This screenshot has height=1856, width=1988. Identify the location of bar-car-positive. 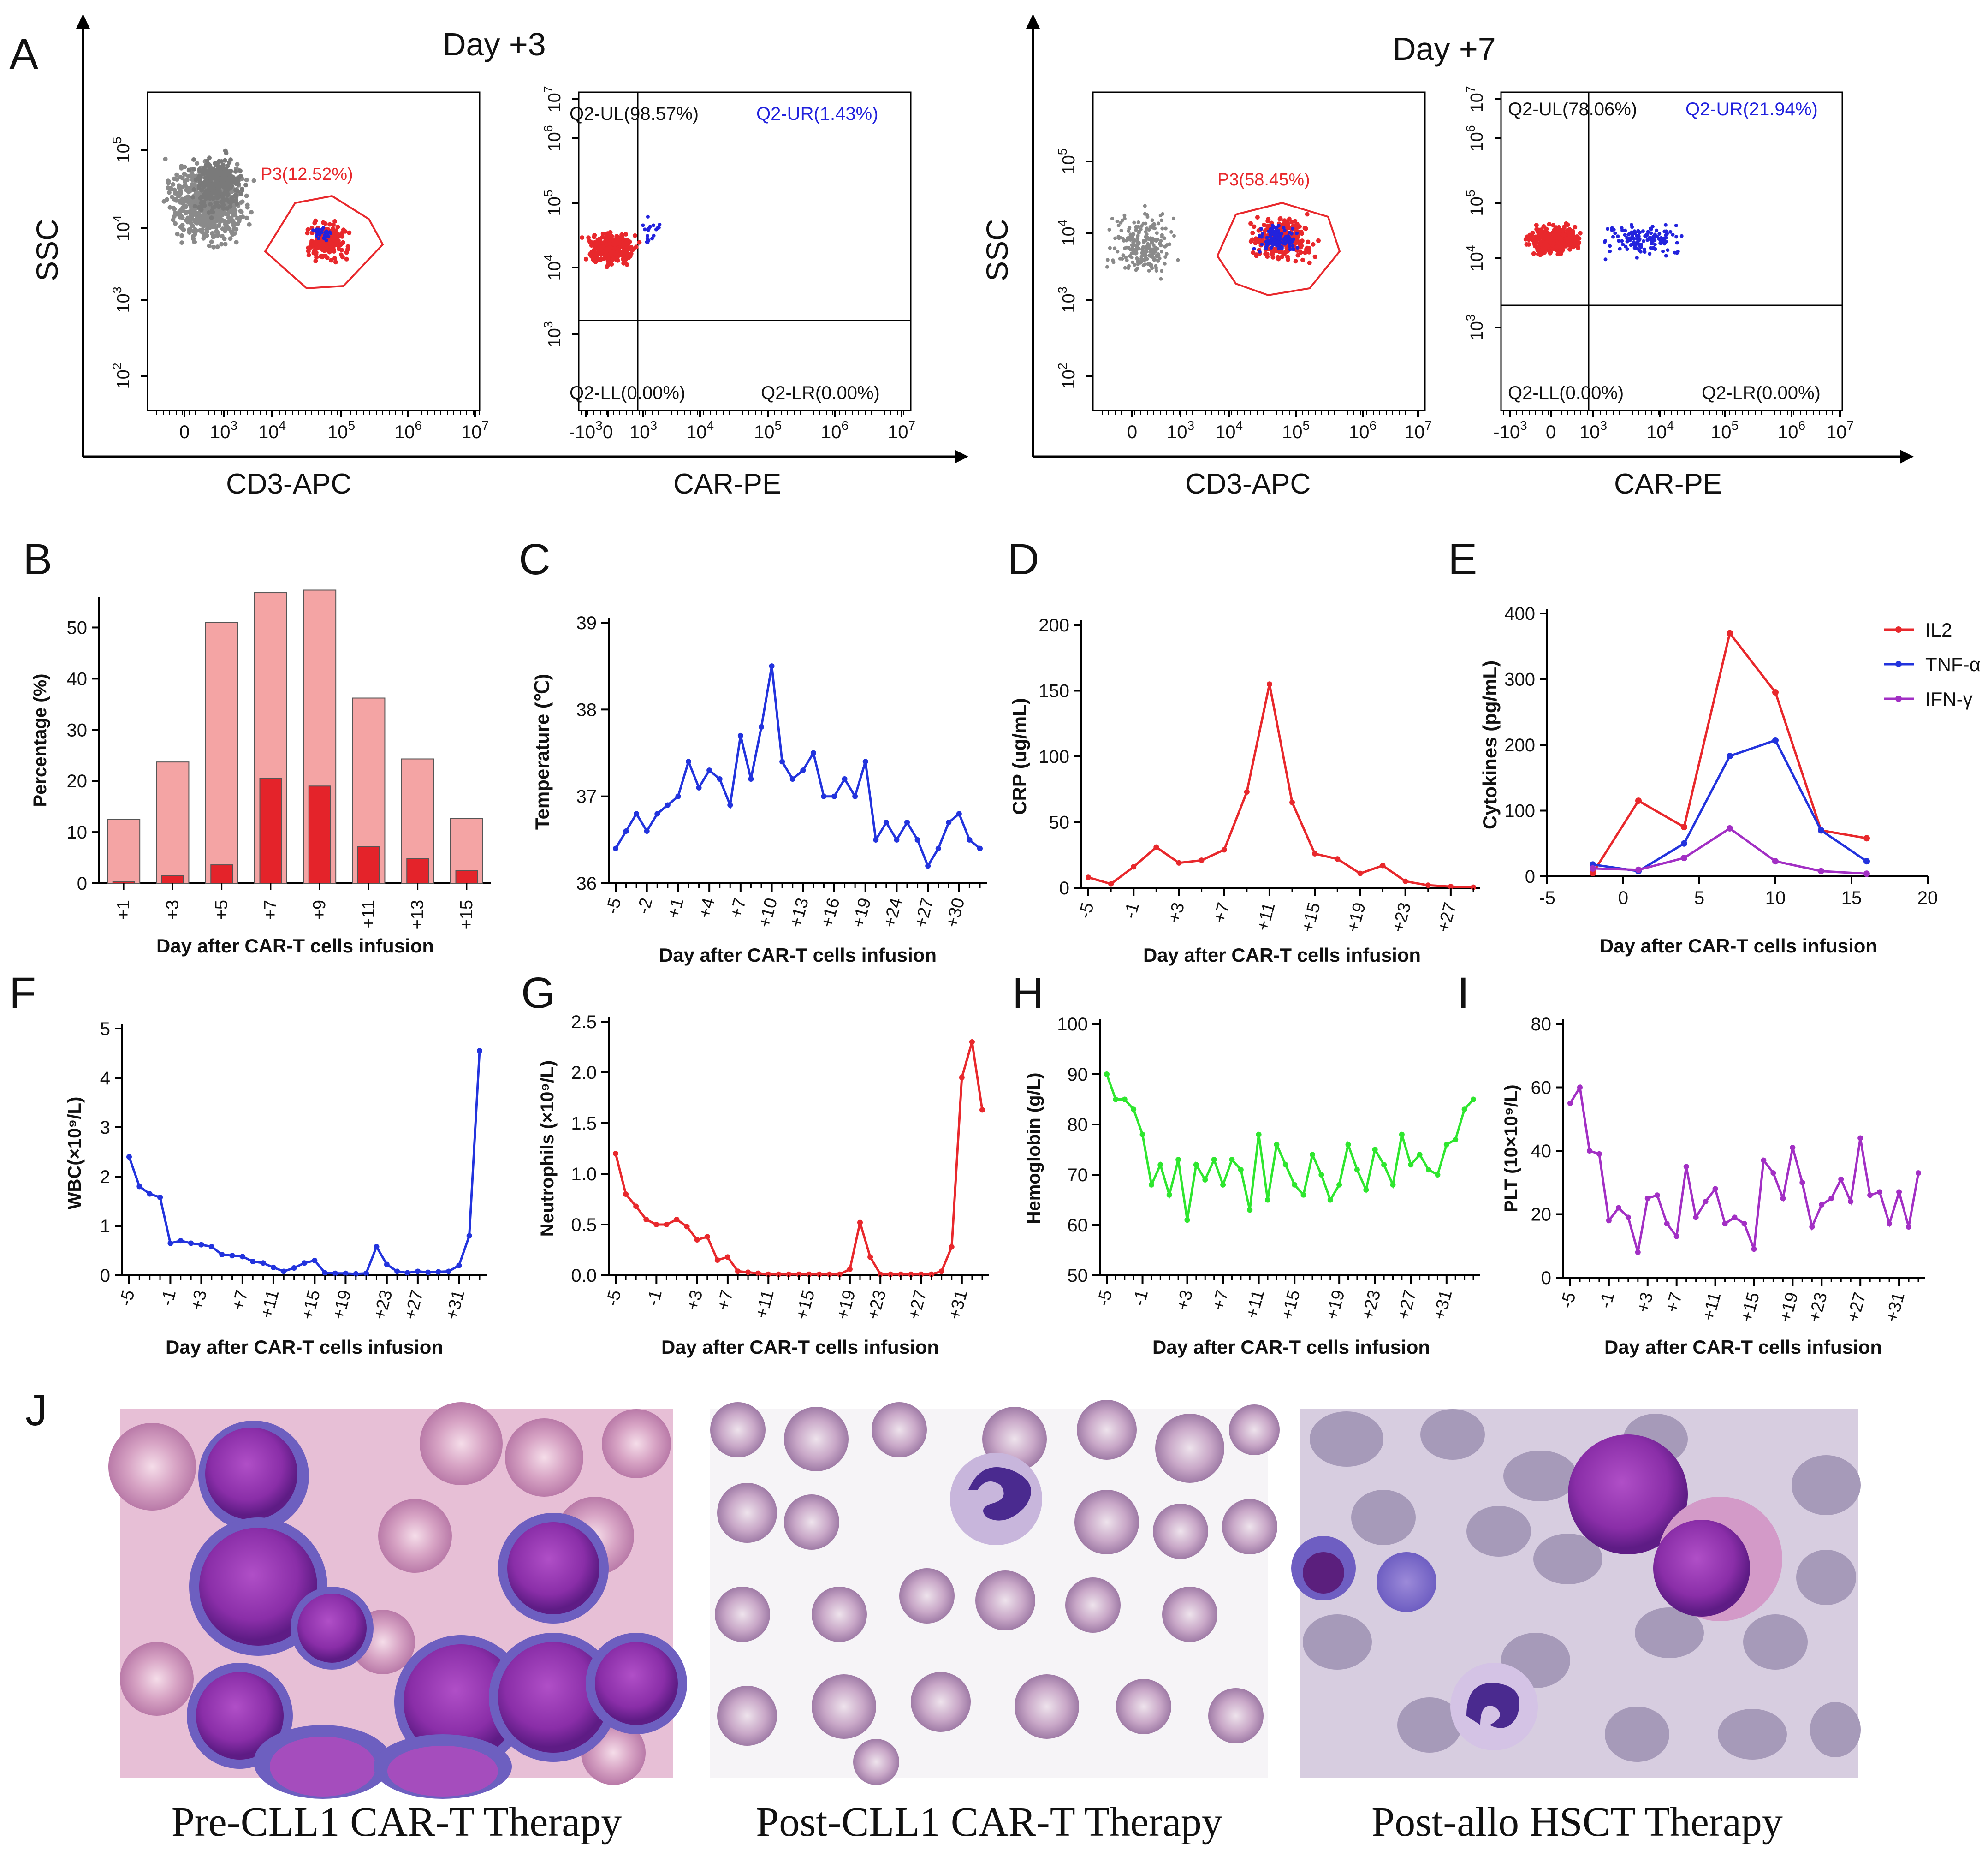
(320, 834).